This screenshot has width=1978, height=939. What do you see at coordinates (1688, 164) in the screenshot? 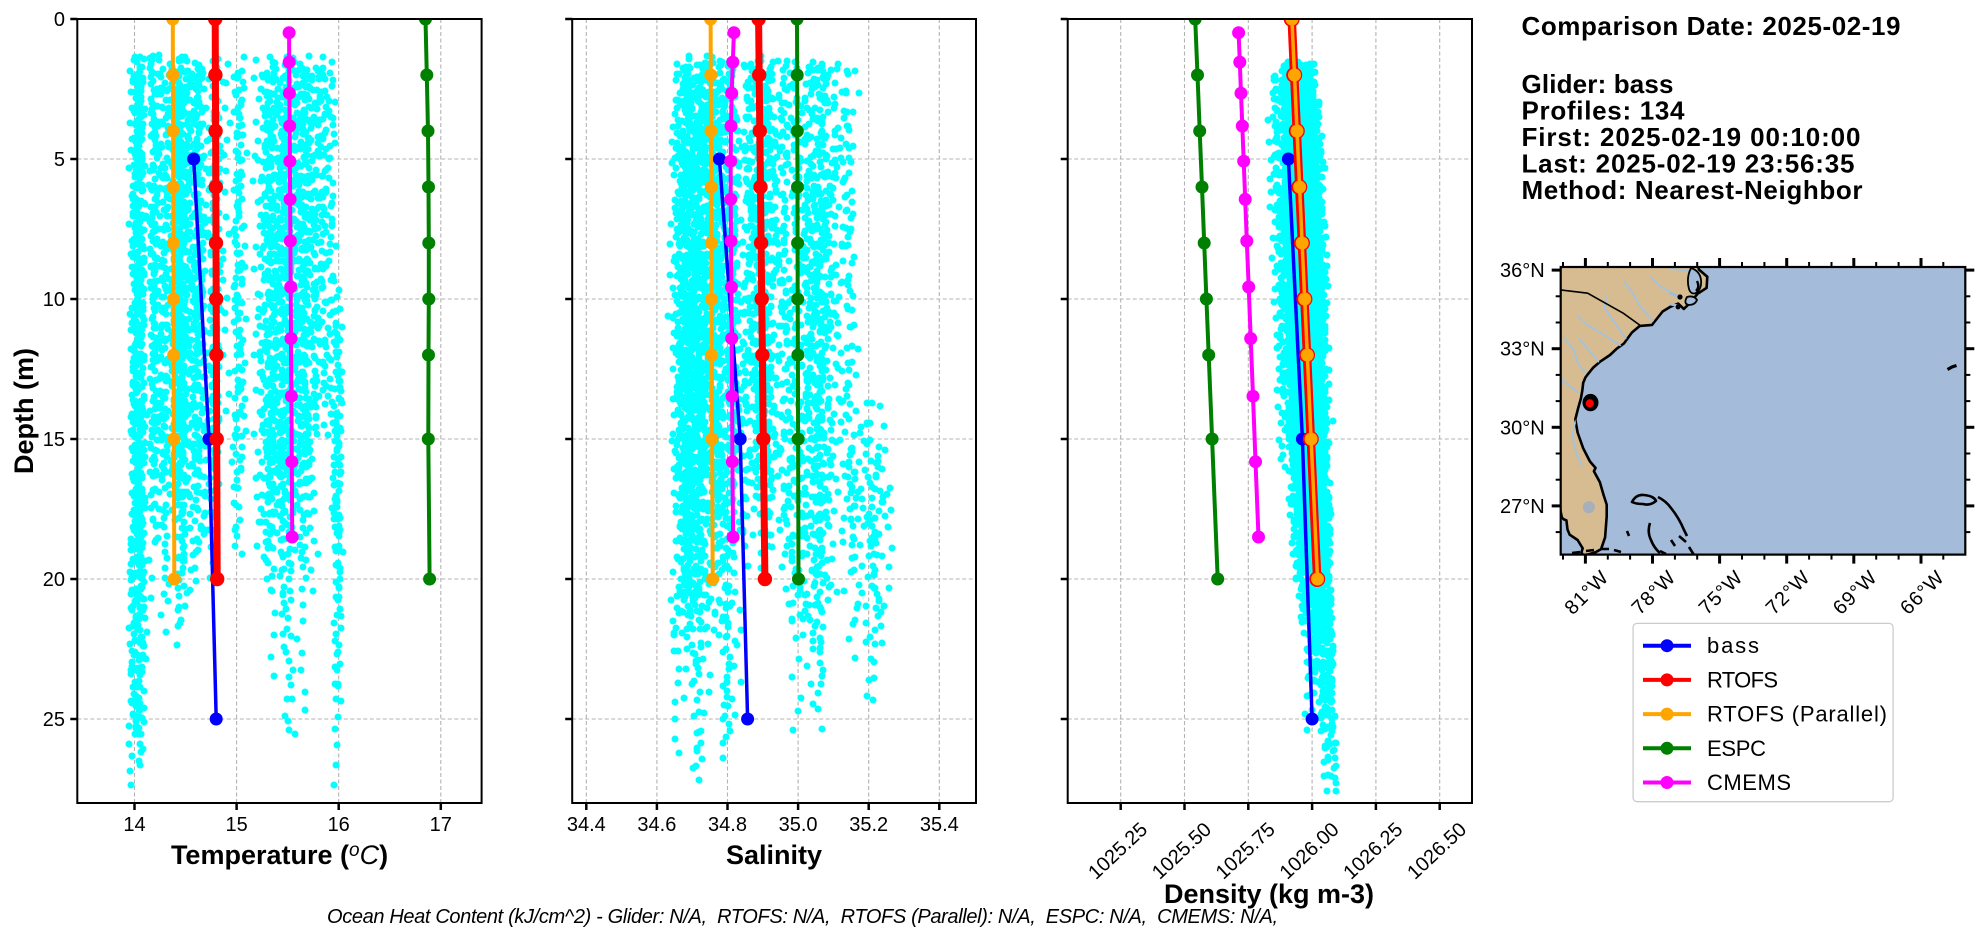
I see `svg-text: Last: 2025-02-19 23:56:35` at bounding box center [1688, 164].